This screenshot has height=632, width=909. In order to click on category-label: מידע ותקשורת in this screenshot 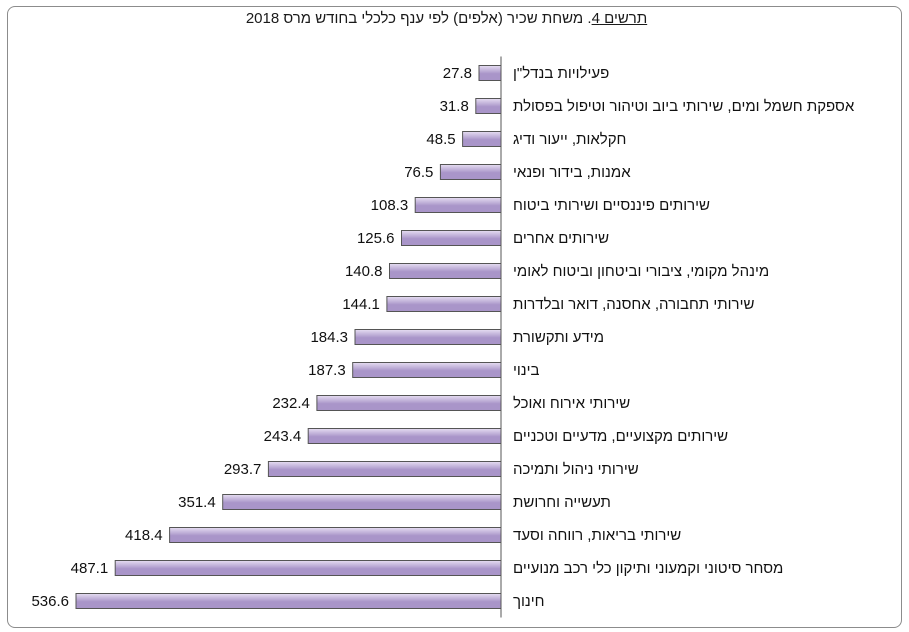, I will do `click(558, 337)`.